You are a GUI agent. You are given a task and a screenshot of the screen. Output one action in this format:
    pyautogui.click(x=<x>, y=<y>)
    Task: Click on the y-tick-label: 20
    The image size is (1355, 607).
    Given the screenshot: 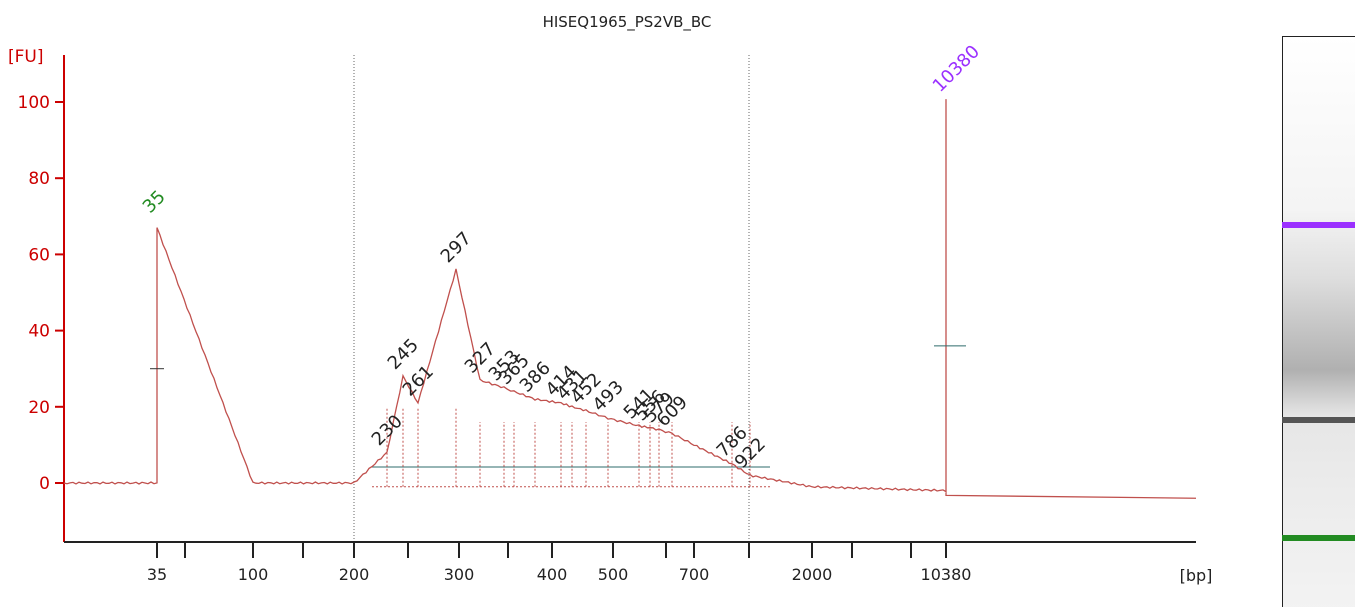 What is the action you would take?
    pyautogui.click(x=39, y=408)
    